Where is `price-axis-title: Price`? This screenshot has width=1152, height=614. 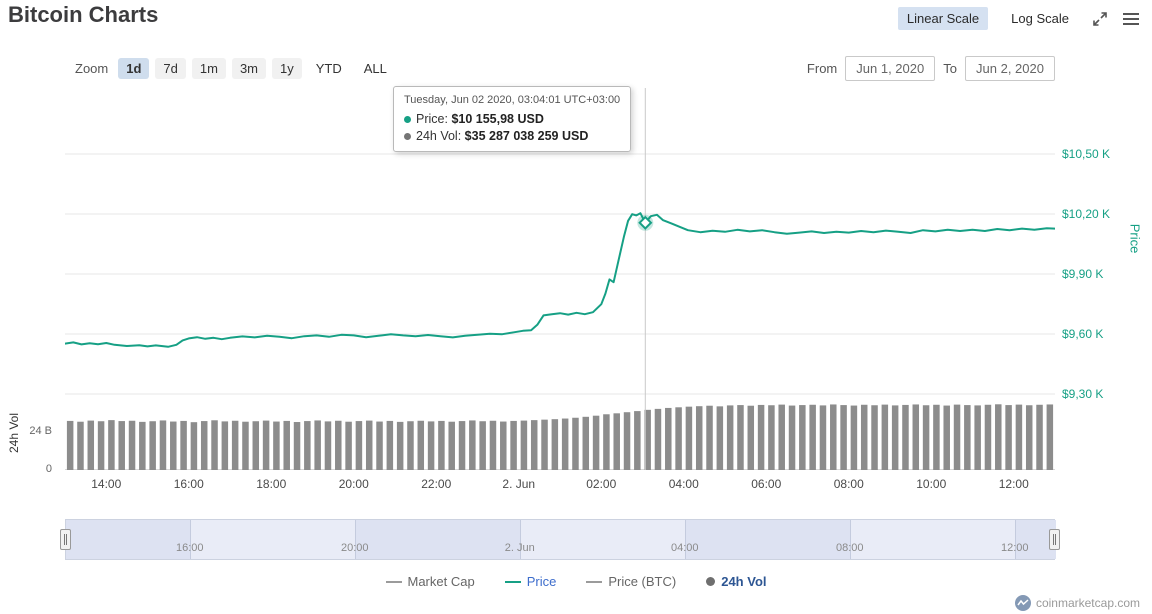
price-axis-title: Price is located at coordinates (1135, 238).